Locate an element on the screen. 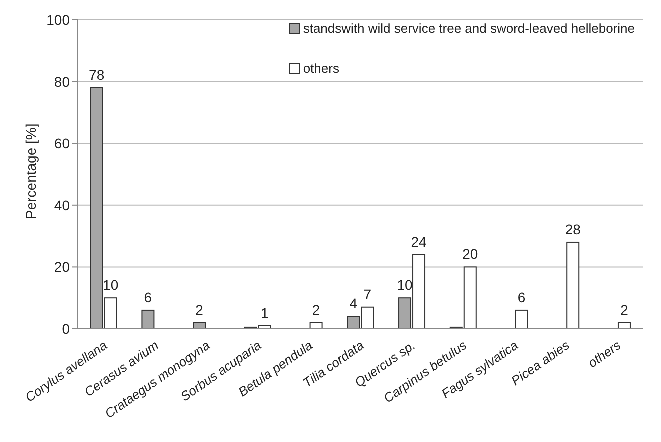 The width and height of the screenshot is (661, 442). data-label: 7 is located at coordinates (368, 294).